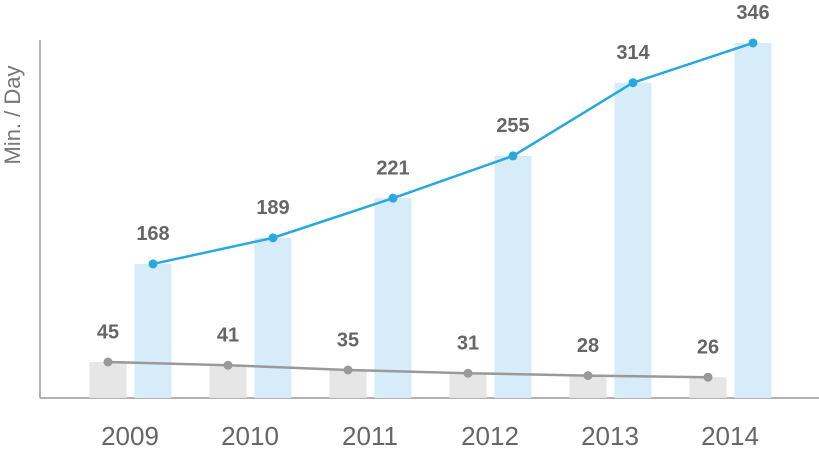 The image size is (819, 454). Describe the element at coordinates (152, 234) in the screenshot. I see `value-label: 168` at that location.